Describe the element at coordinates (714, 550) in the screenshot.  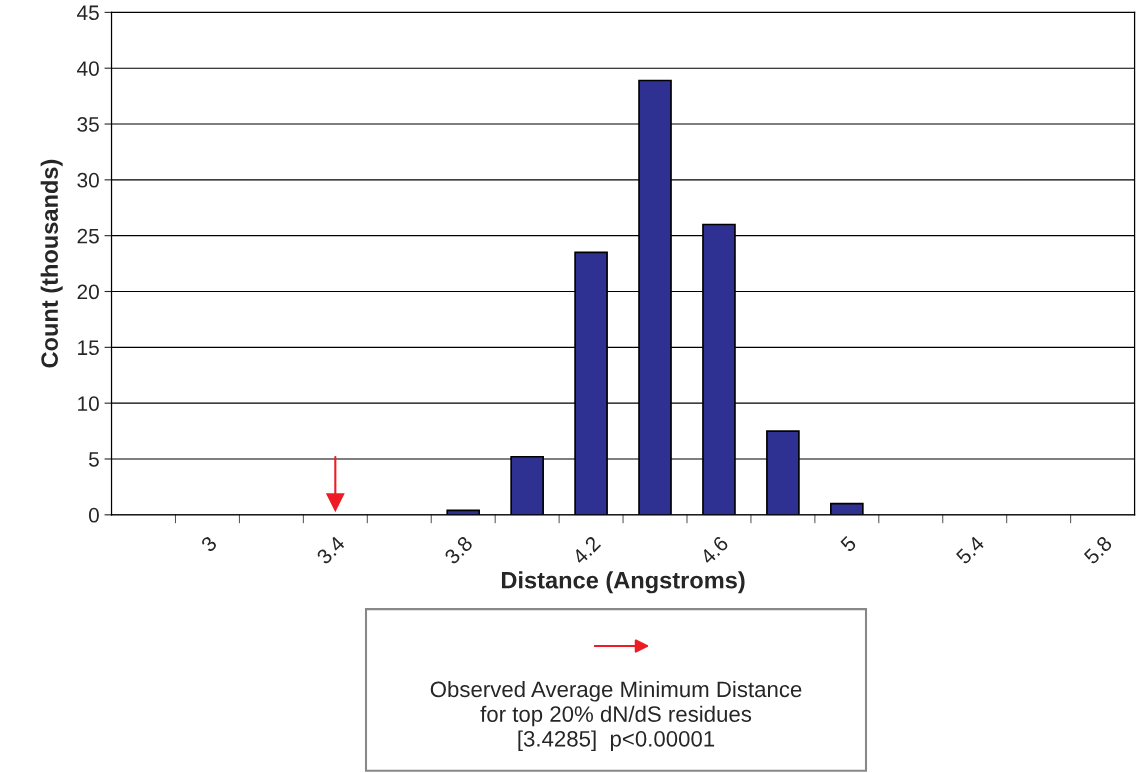
I see `x-tick-label: 4.6` at that location.